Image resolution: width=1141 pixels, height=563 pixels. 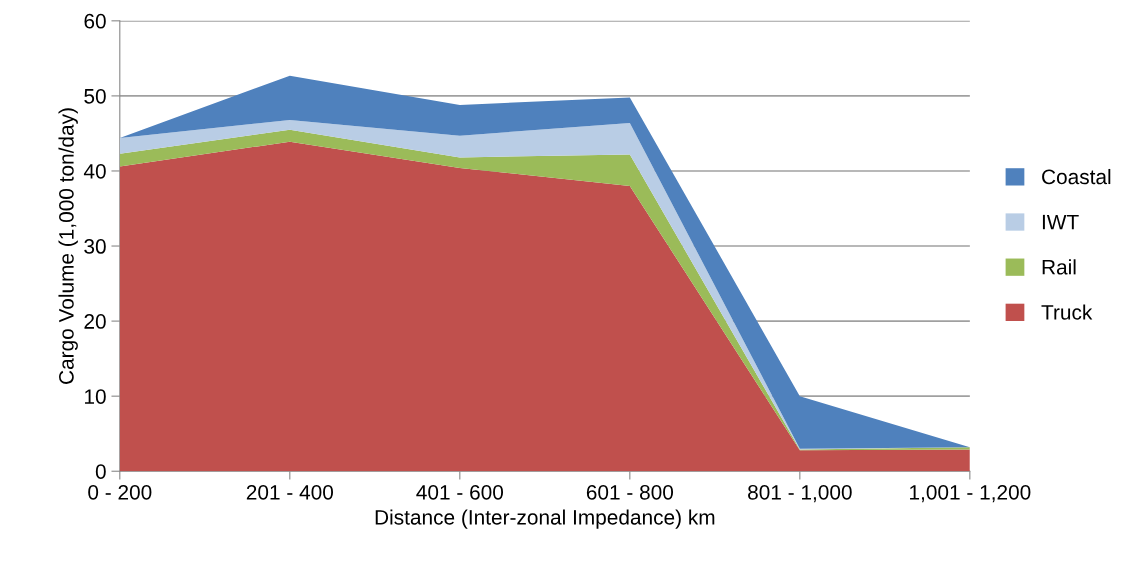 I want to click on y-tick-label: 0, so click(x=100, y=471).